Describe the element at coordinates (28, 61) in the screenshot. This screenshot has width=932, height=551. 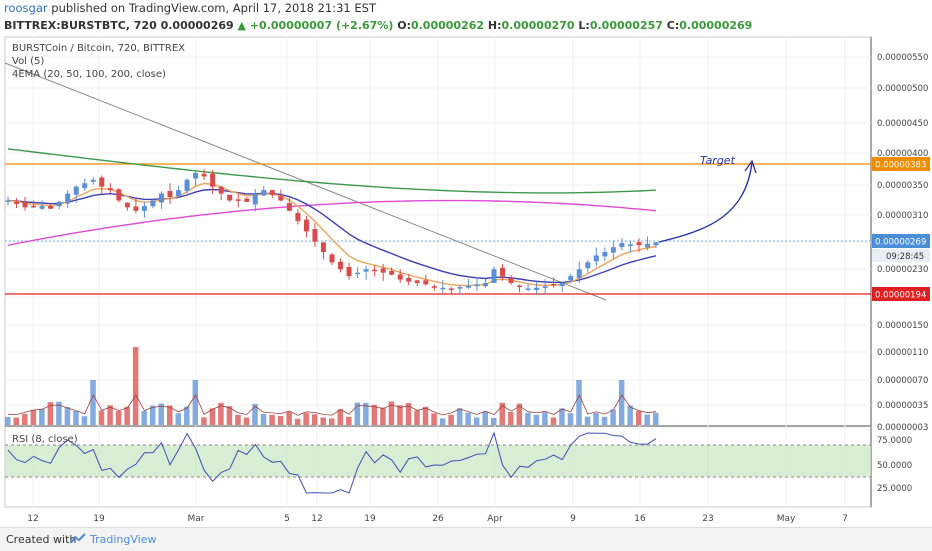
I see `vol-legend: Vol (5)` at that location.